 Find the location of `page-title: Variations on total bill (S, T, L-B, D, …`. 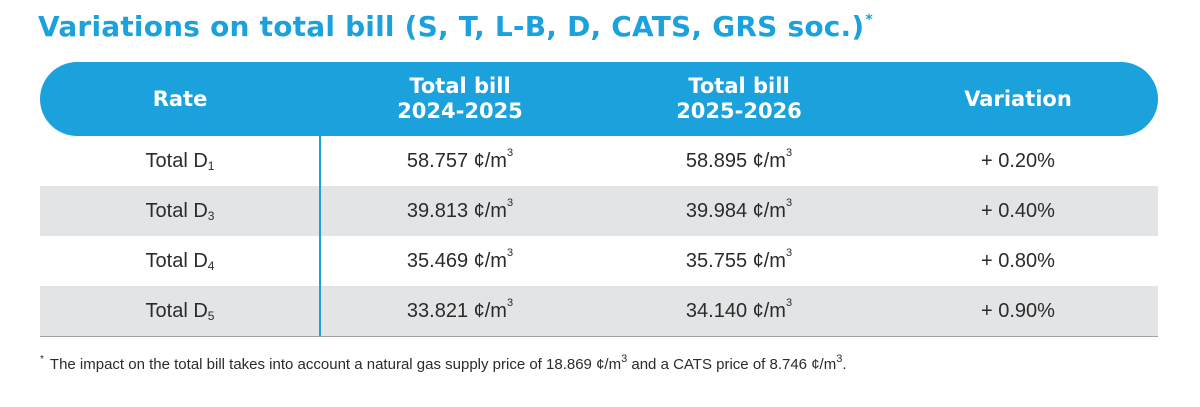

page-title: Variations on total bill (S, T, L-B, D, … is located at coordinates (455, 26).